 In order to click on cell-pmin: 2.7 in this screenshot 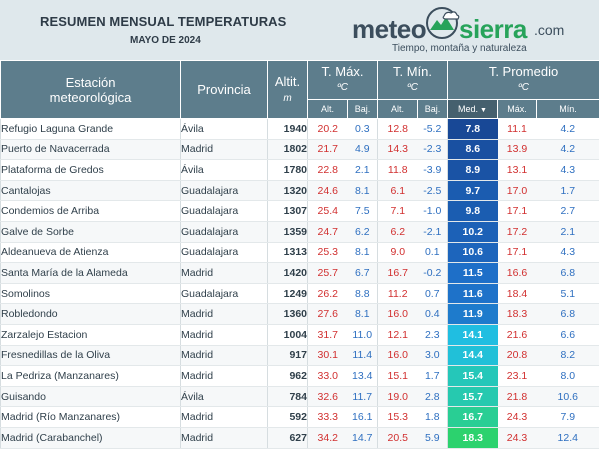, I will do `click(568, 211)`.